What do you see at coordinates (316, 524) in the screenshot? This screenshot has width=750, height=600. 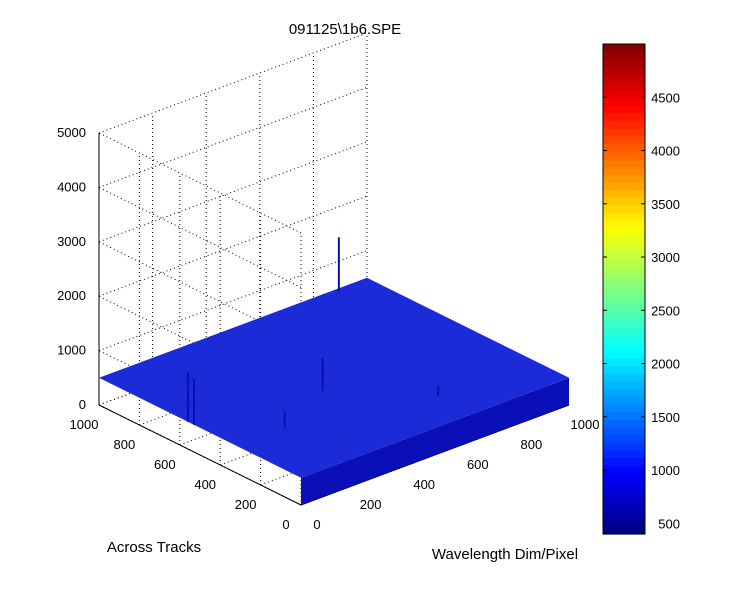 I see `x-tick-label: 0` at bounding box center [316, 524].